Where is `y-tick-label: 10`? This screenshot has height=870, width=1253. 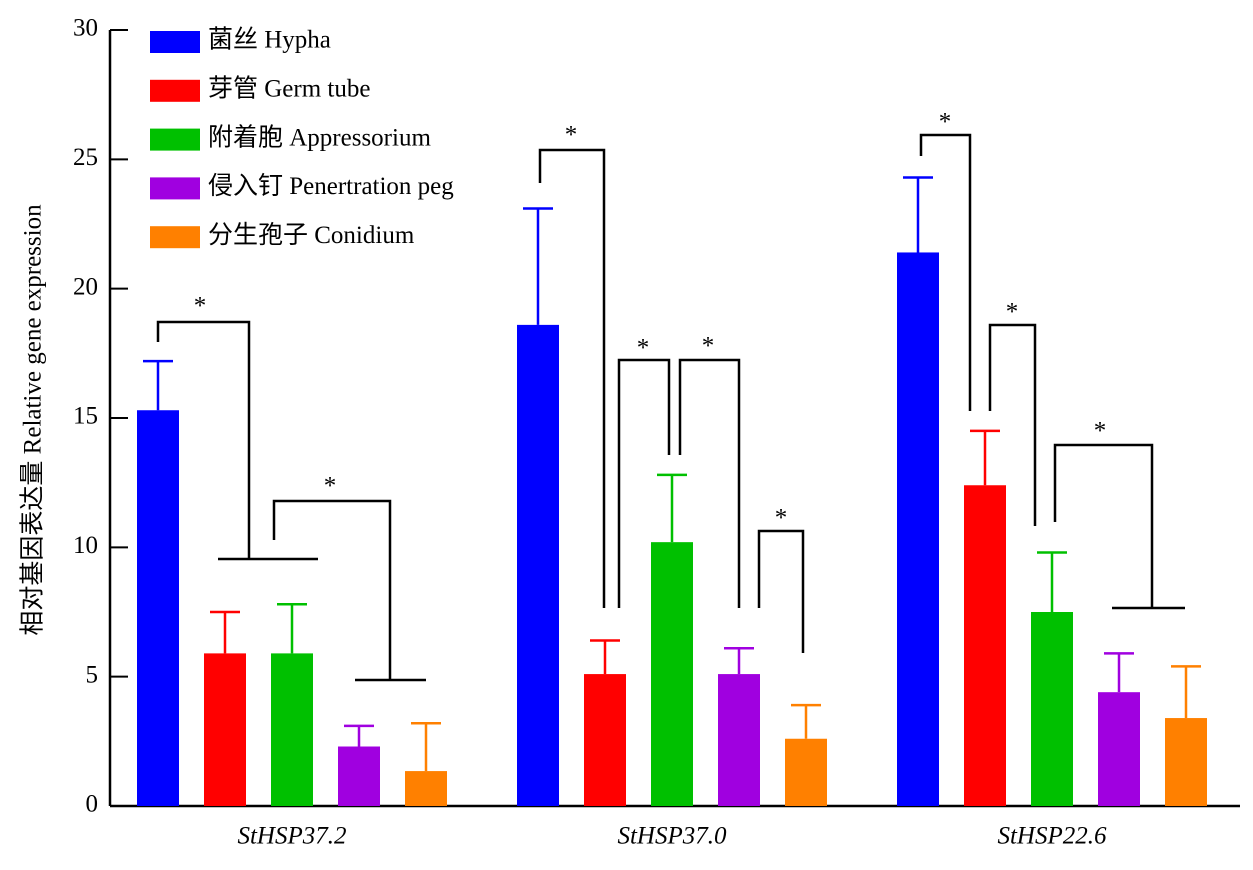 y-tick-label: 10 is located at coordinates (85, 545).